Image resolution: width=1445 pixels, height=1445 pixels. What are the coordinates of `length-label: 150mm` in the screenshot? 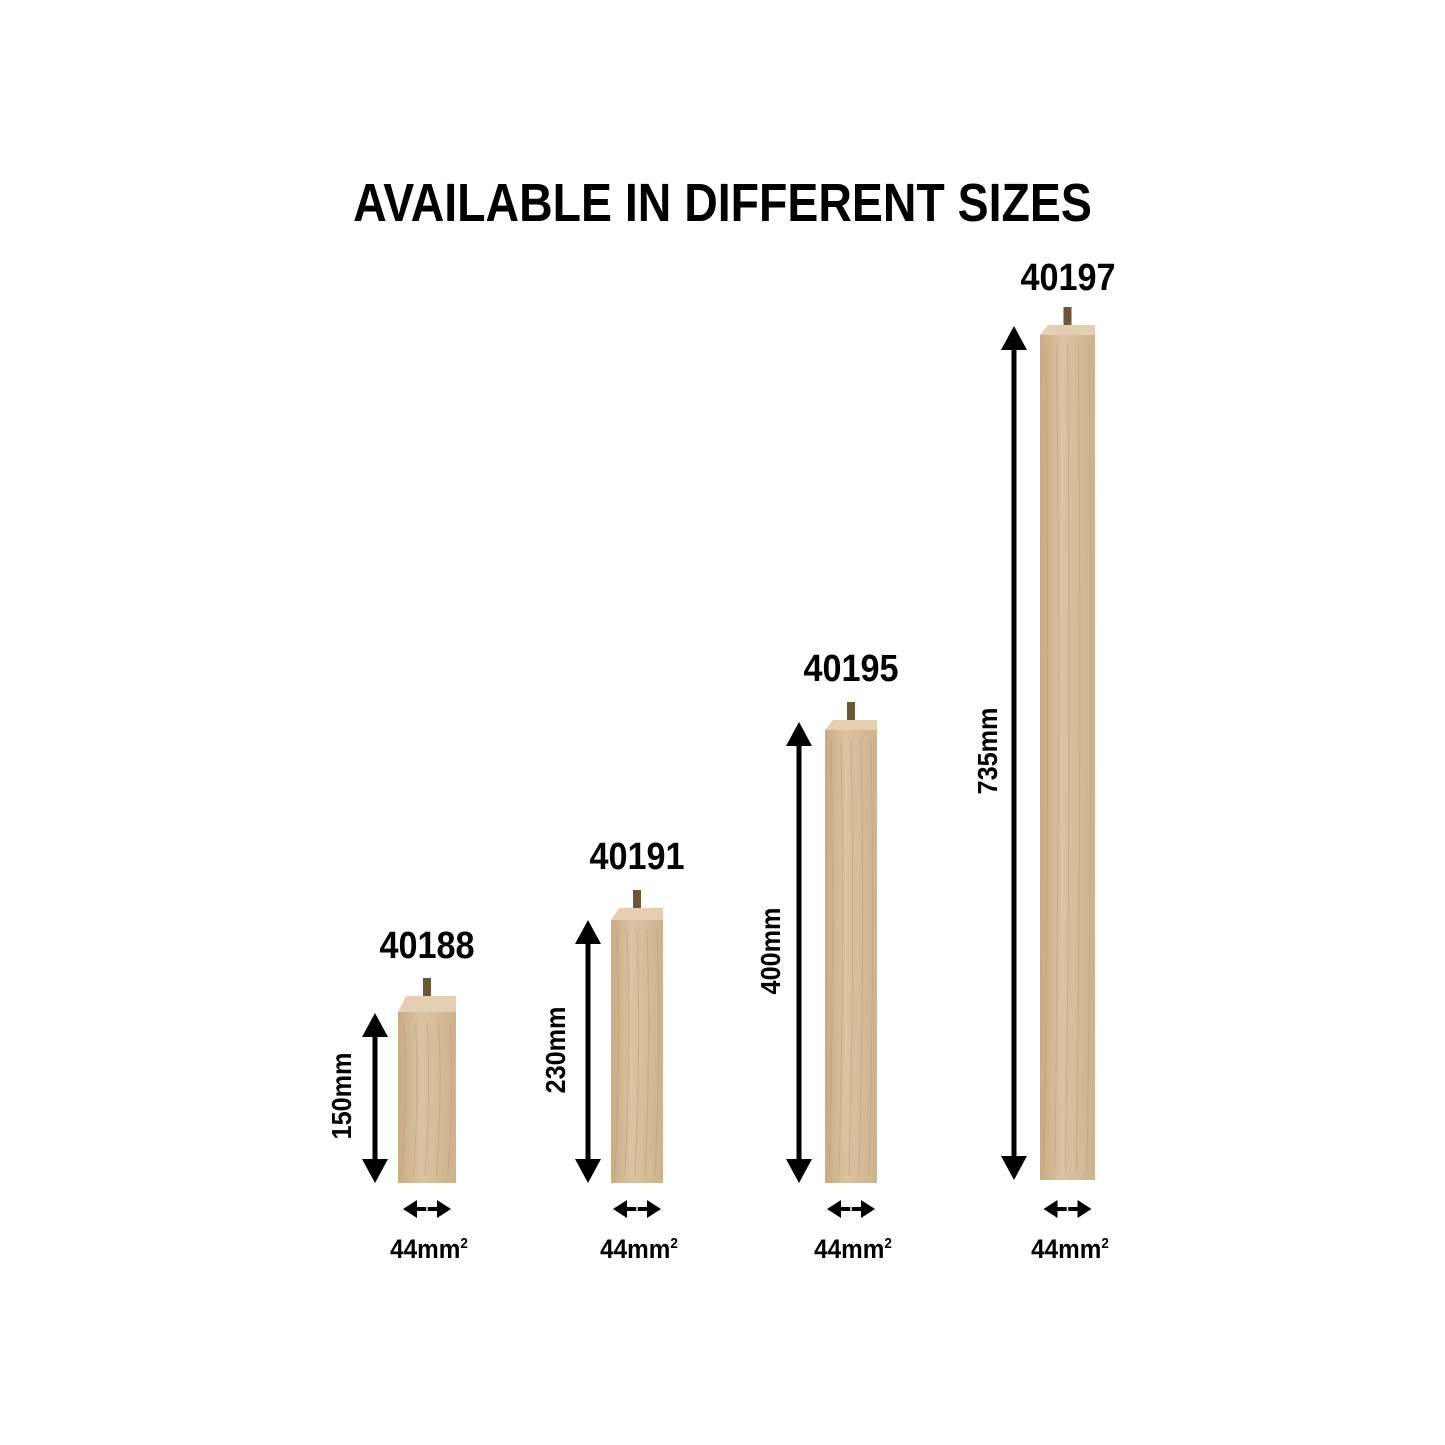 It's located at (341, 1096).